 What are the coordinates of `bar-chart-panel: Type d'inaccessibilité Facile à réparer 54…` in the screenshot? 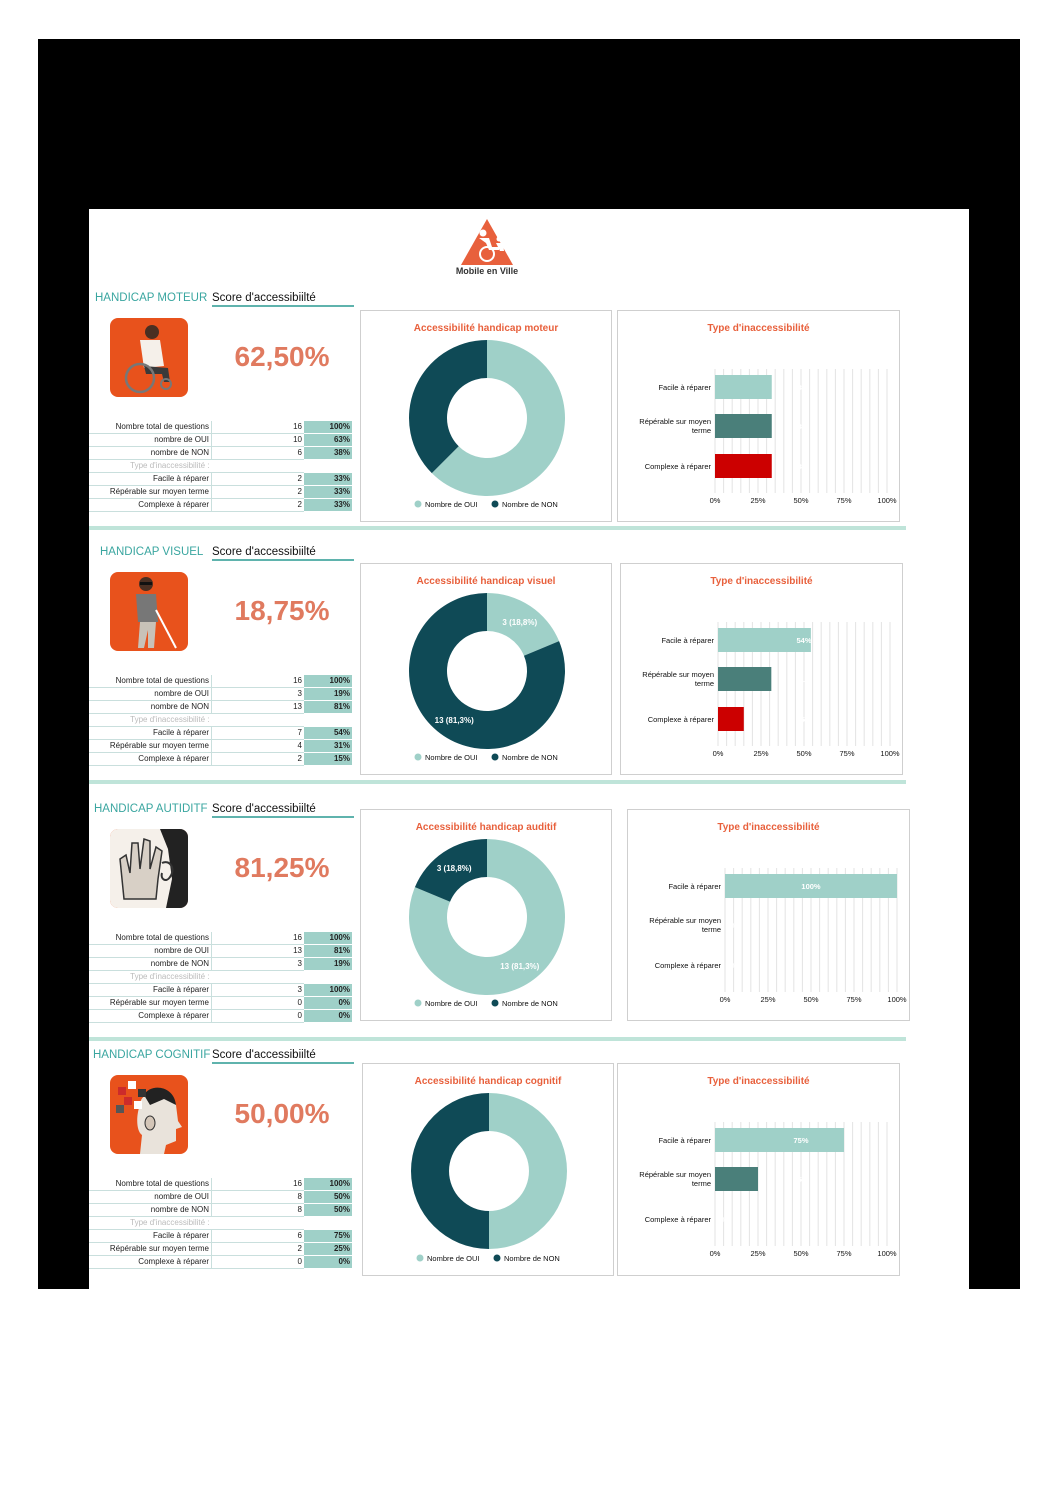 It's located at (761, 669).